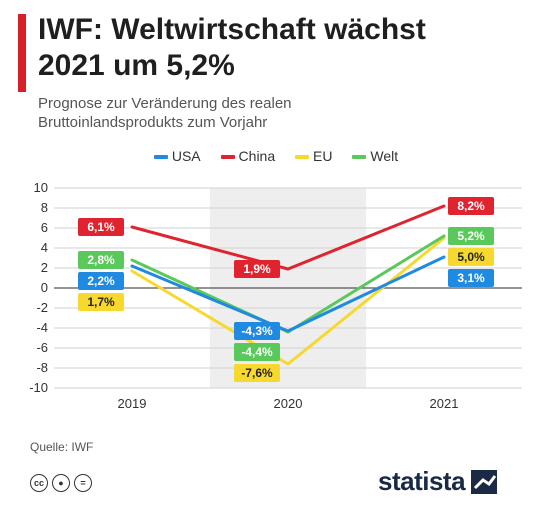 The height and width of the screenshot is (509, 552). I want to click on statista-logo-icon, so click(484, 481).